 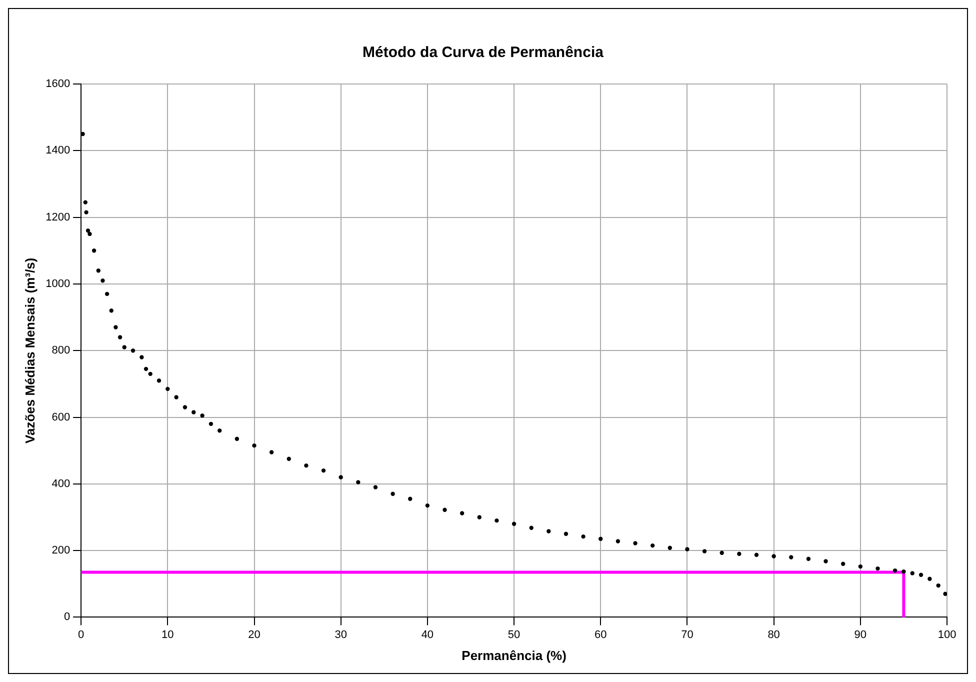 What do you see at coordinates (61, 550) in the screenshot?
I see `y-tick-label: 200` at bounding box center [61, 550].